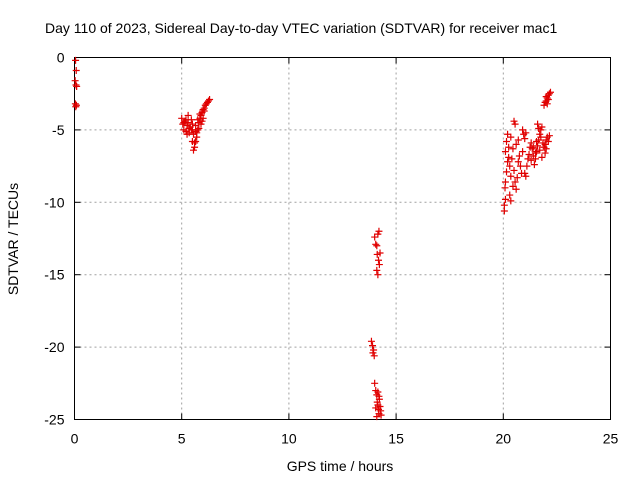  What do you see at coordinates (75, 439) in the screenshot?
I see `x-tick-label: 0` at bounding box center [75, 439].